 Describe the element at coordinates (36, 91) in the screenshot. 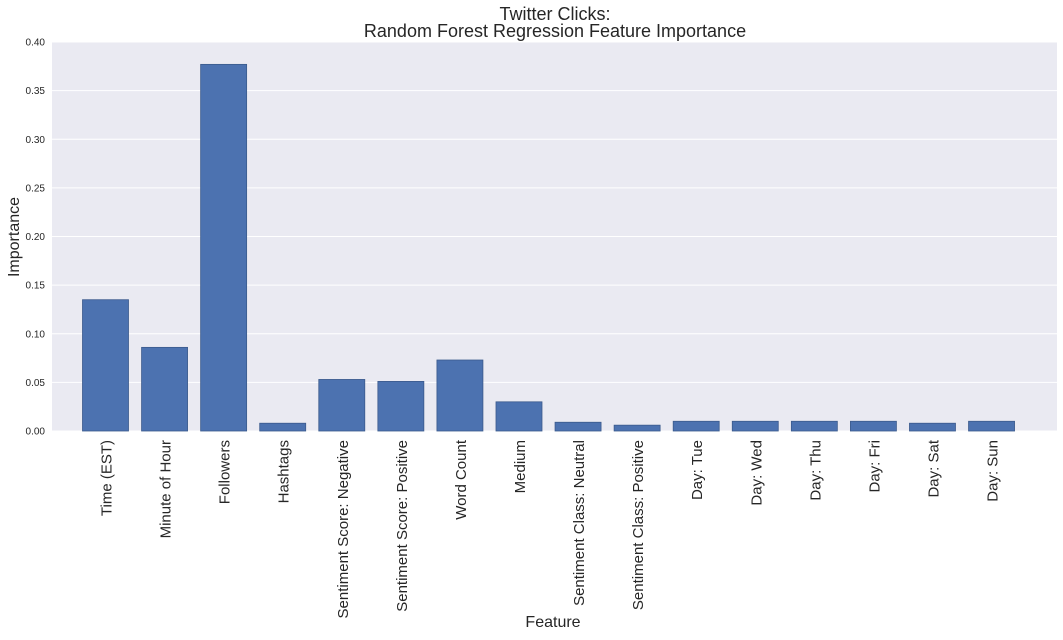

I see `y-tick-label: 0.35` at that location.